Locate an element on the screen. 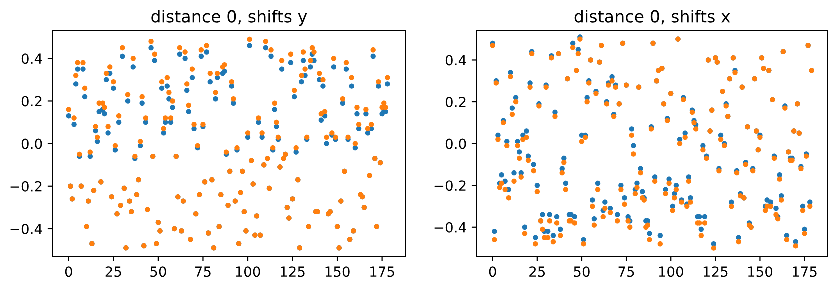  chart-title: distance 0, shifts y is located at coordinates (230, 18).